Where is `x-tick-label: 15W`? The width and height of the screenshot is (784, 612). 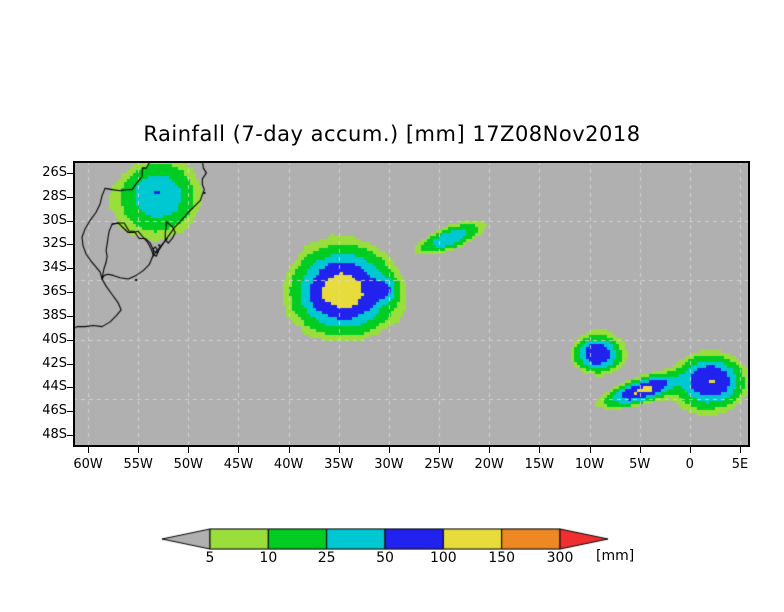 x-tick-label: 15W is located at coordinates (539, 464).